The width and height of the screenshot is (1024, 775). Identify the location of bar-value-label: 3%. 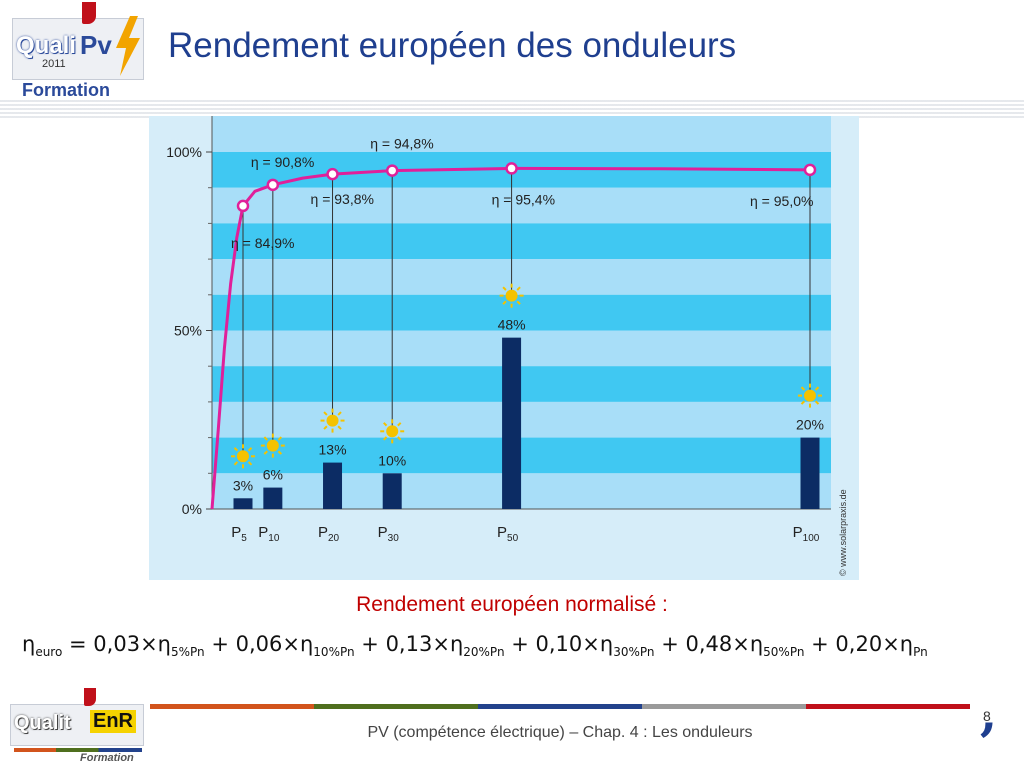
(243, 485).